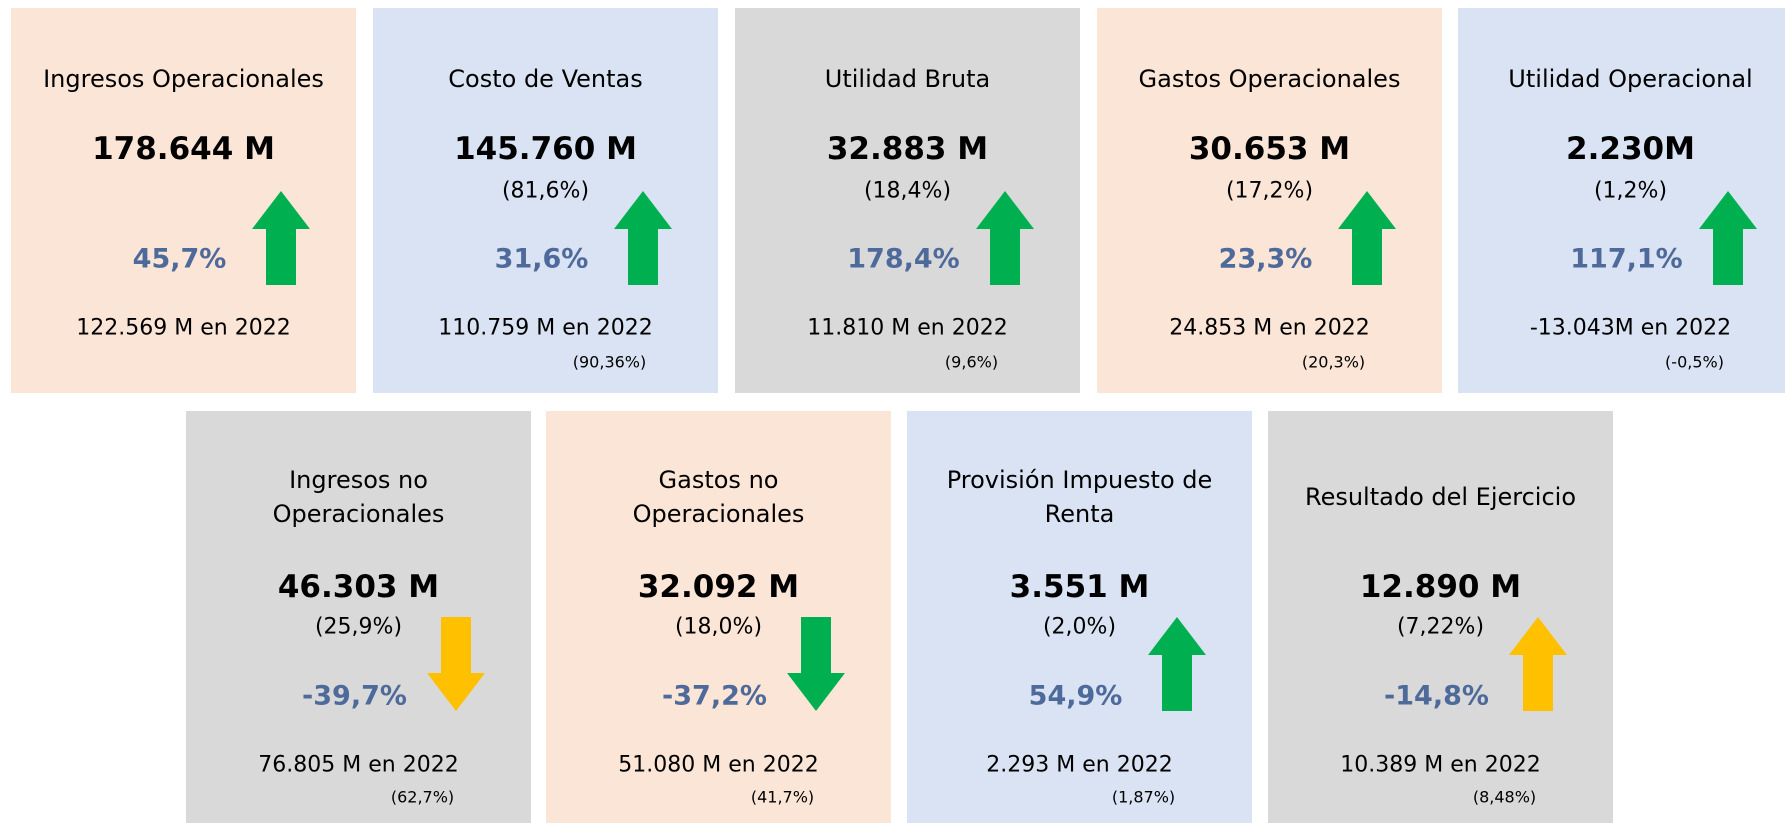  Describe the element at coordinates (358, 765) in the screenshot. I see `card-prior: 76.805 M en 2022` at that location.